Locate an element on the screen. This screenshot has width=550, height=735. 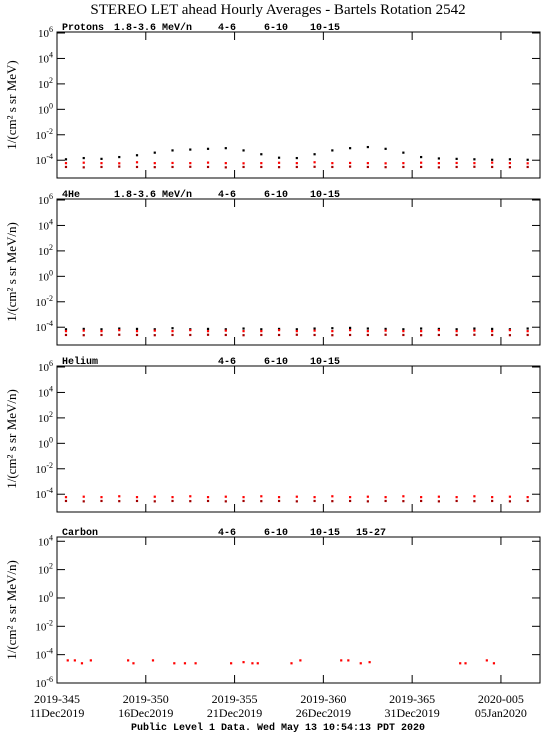
y-tick-label: 10⁰ is located at coordinates (45, 275).